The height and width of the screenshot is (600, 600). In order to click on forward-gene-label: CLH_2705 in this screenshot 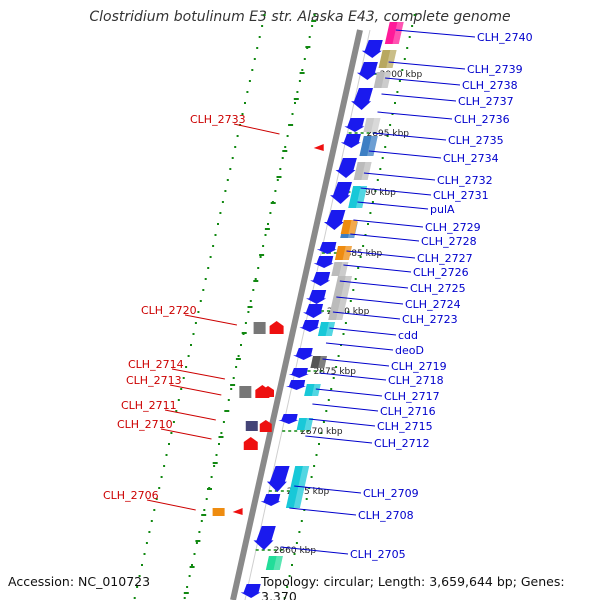, I will do `click(378, 554)`.